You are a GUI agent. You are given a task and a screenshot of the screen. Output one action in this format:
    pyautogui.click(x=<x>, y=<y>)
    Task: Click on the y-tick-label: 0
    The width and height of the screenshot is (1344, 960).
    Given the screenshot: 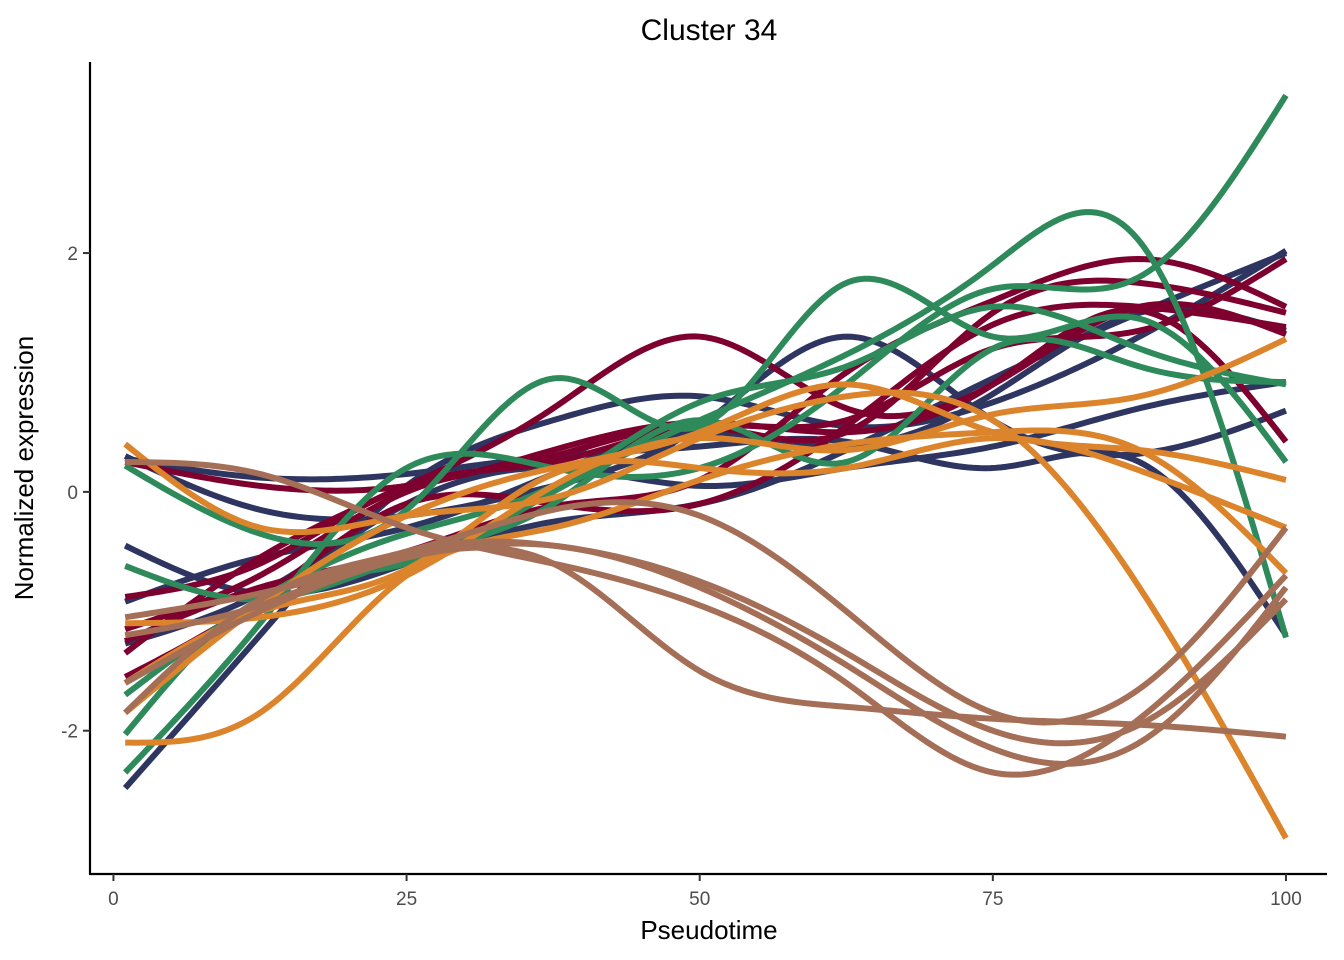 What is the action you would take?
    pyautogui.click(x=72, y=493)
    